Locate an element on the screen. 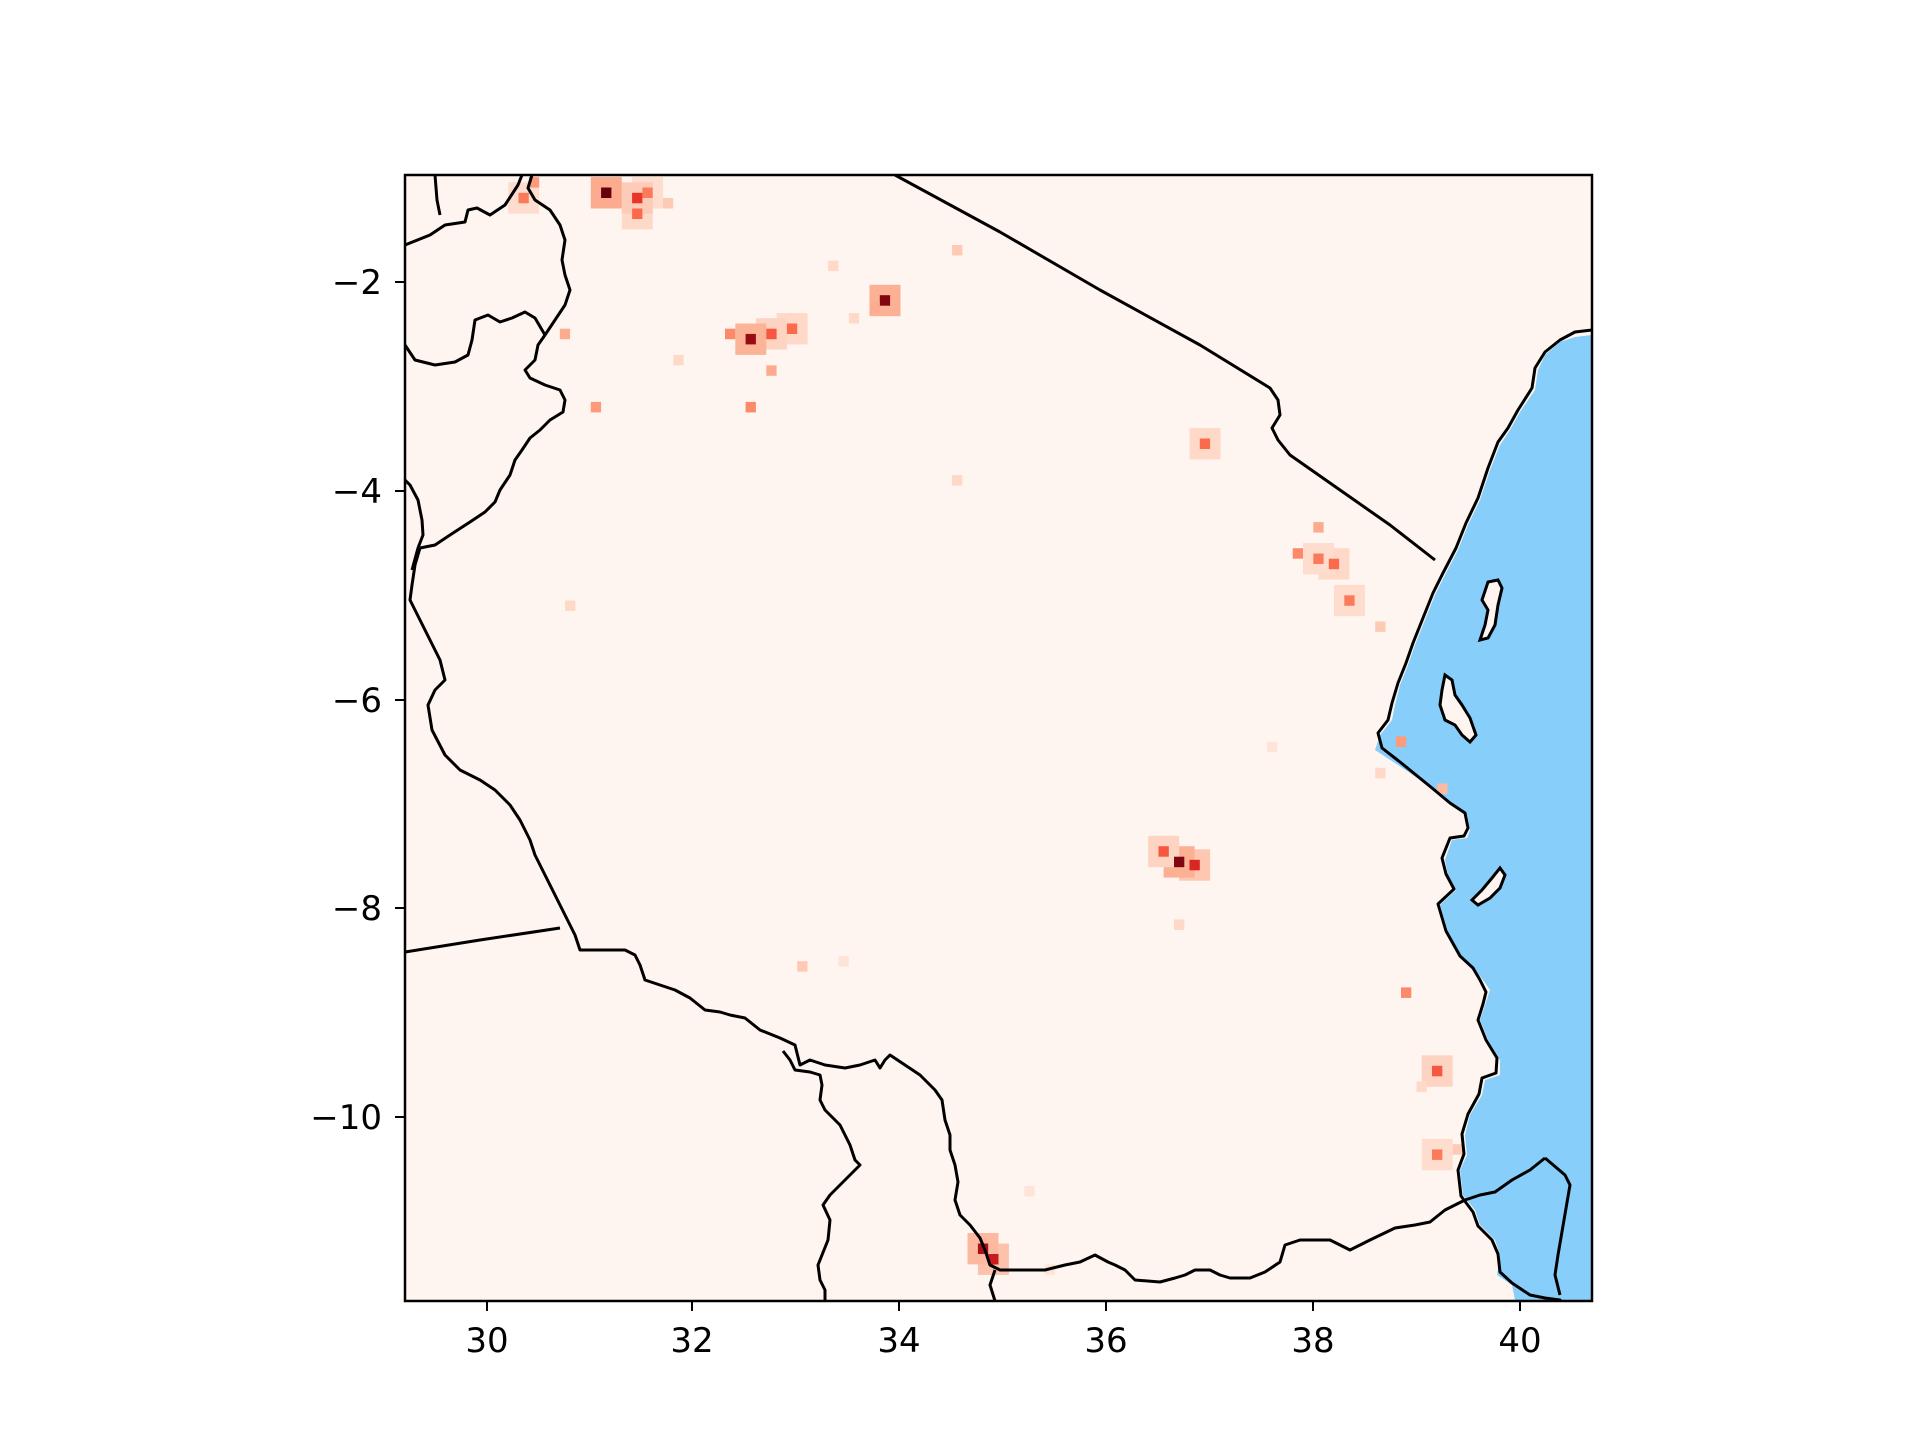 This screenshot has width=1920, height=1440. y-ticks is located at coordinates (400, 699).